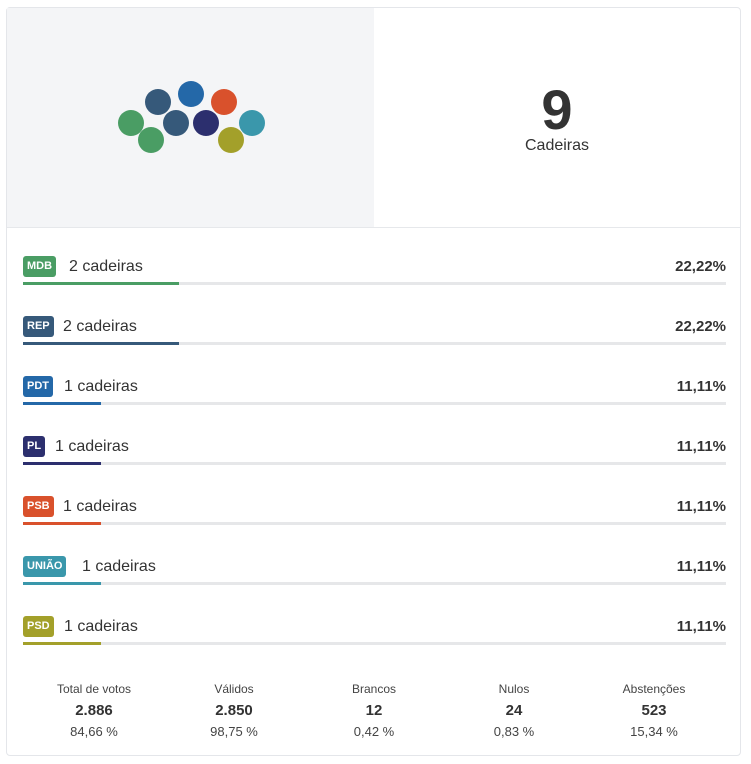 The height and width of the screenshot is (764, 751). I want to click on stat-value: 2.886, so click(94, 710).